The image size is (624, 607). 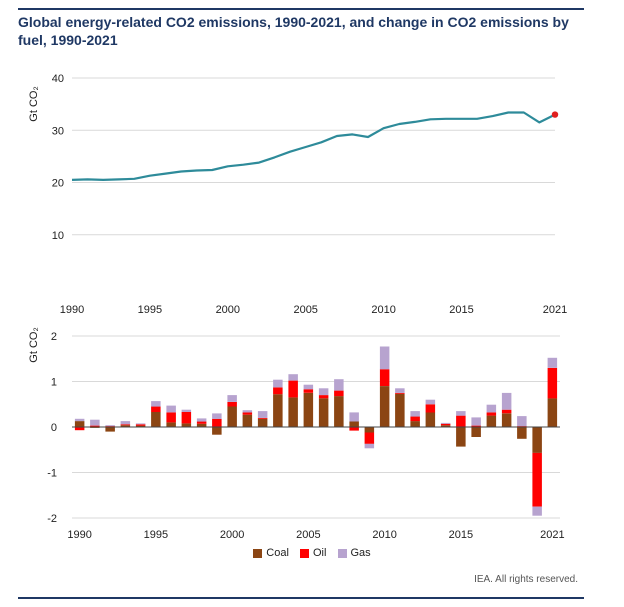 What do you see at coordinates (262, 414) in the screenshot?
I see `bar-gas-2002` at bounding box center [262, 414].